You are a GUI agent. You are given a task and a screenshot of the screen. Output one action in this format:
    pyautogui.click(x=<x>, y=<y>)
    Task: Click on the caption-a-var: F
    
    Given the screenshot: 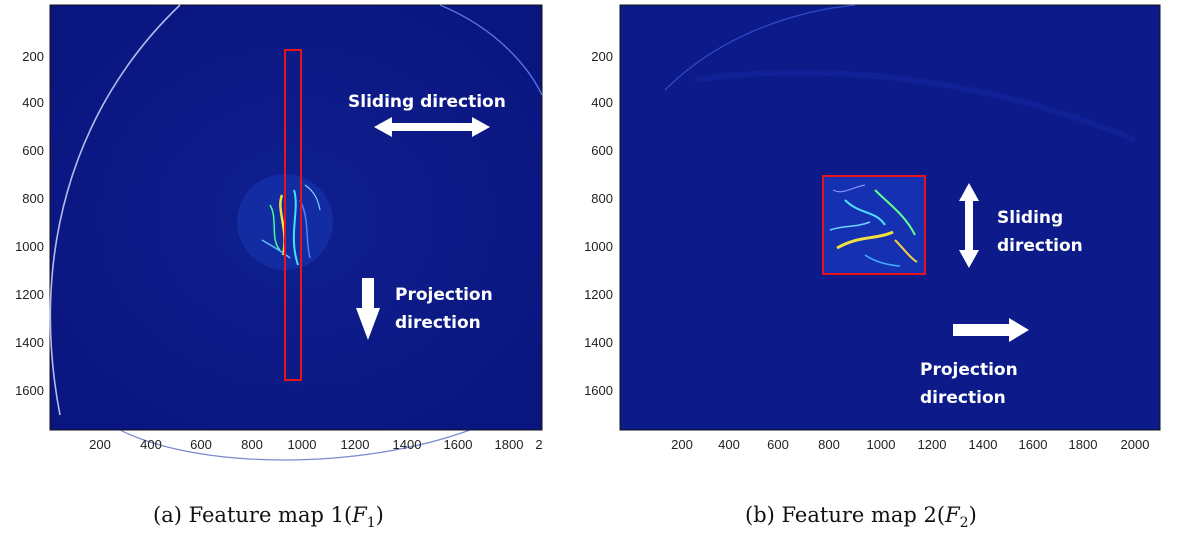 What is the action you would take?
    pyautogui.click(x=359, y=515)
    